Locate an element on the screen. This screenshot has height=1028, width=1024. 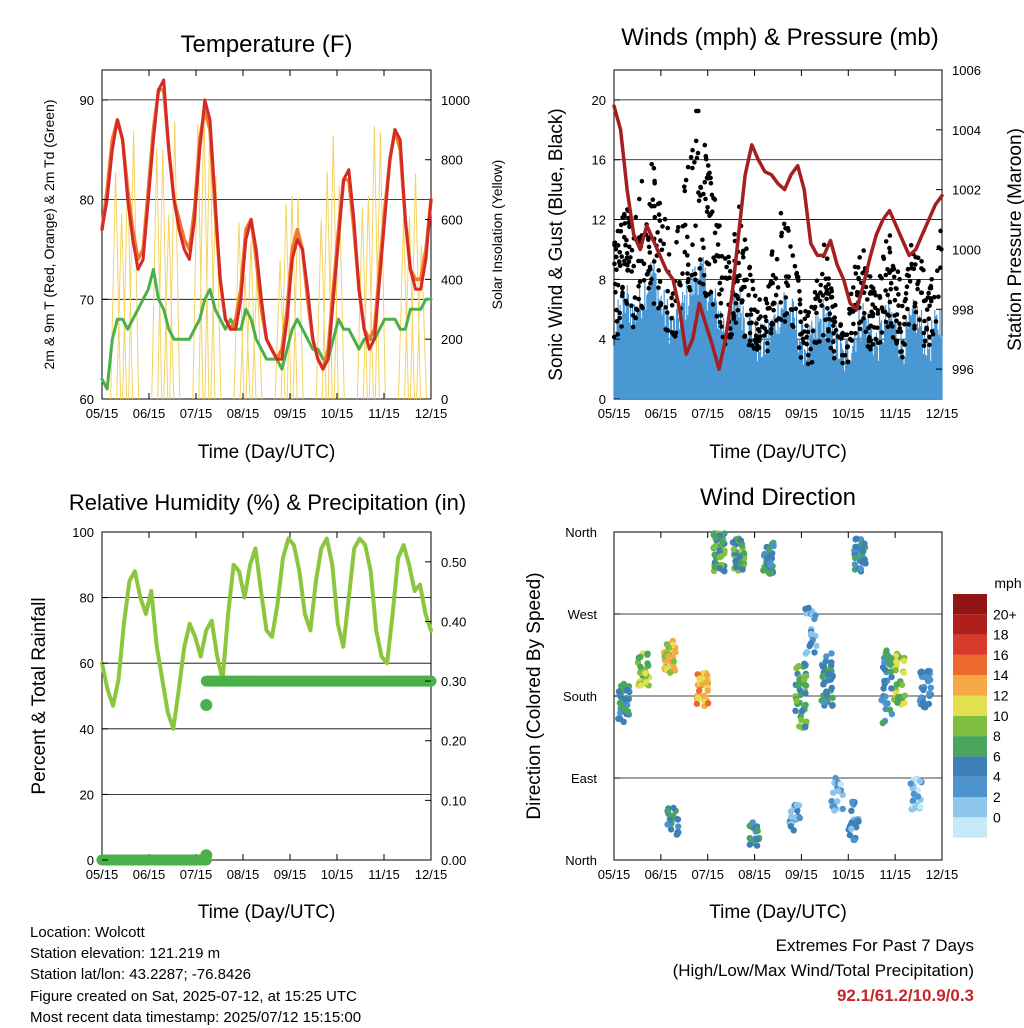
y-tick-label: 60 is located at coordinates (87, 399).